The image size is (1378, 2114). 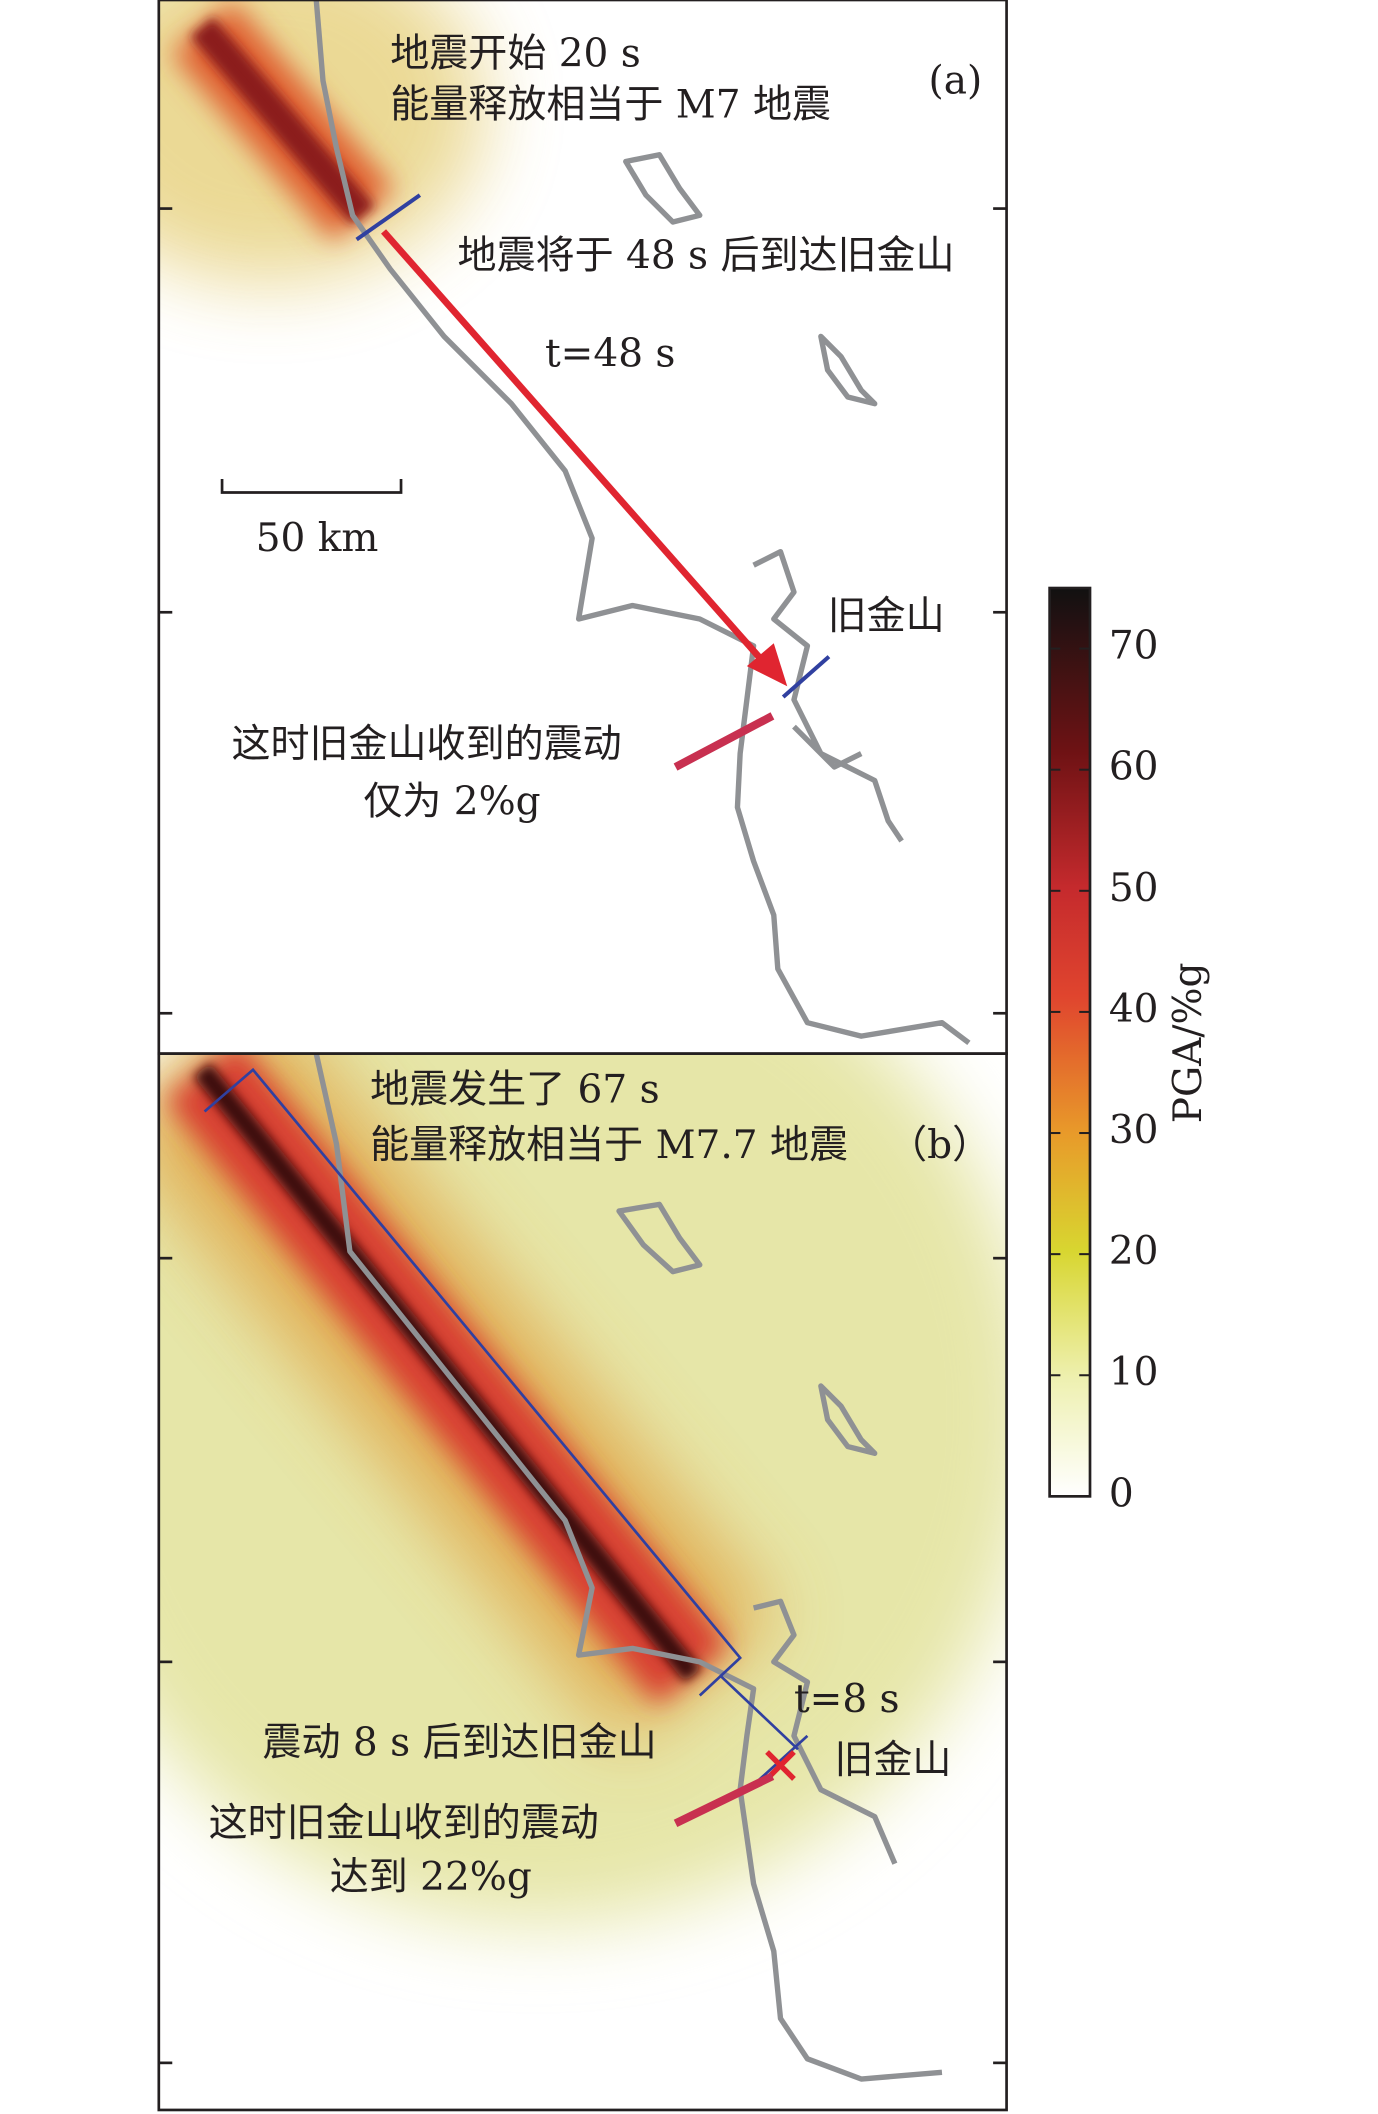 I want to click on annotation: 震动 8 s 后到达旧金山, so click(x=459, y=1742).